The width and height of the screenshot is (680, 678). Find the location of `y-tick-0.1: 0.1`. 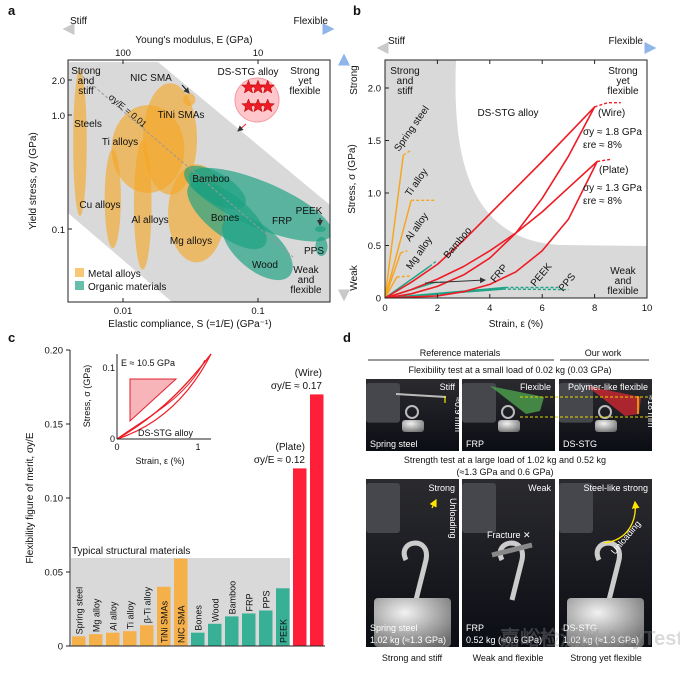

y-tick-0.1: 0.1 is located at coordinates (58, 230).